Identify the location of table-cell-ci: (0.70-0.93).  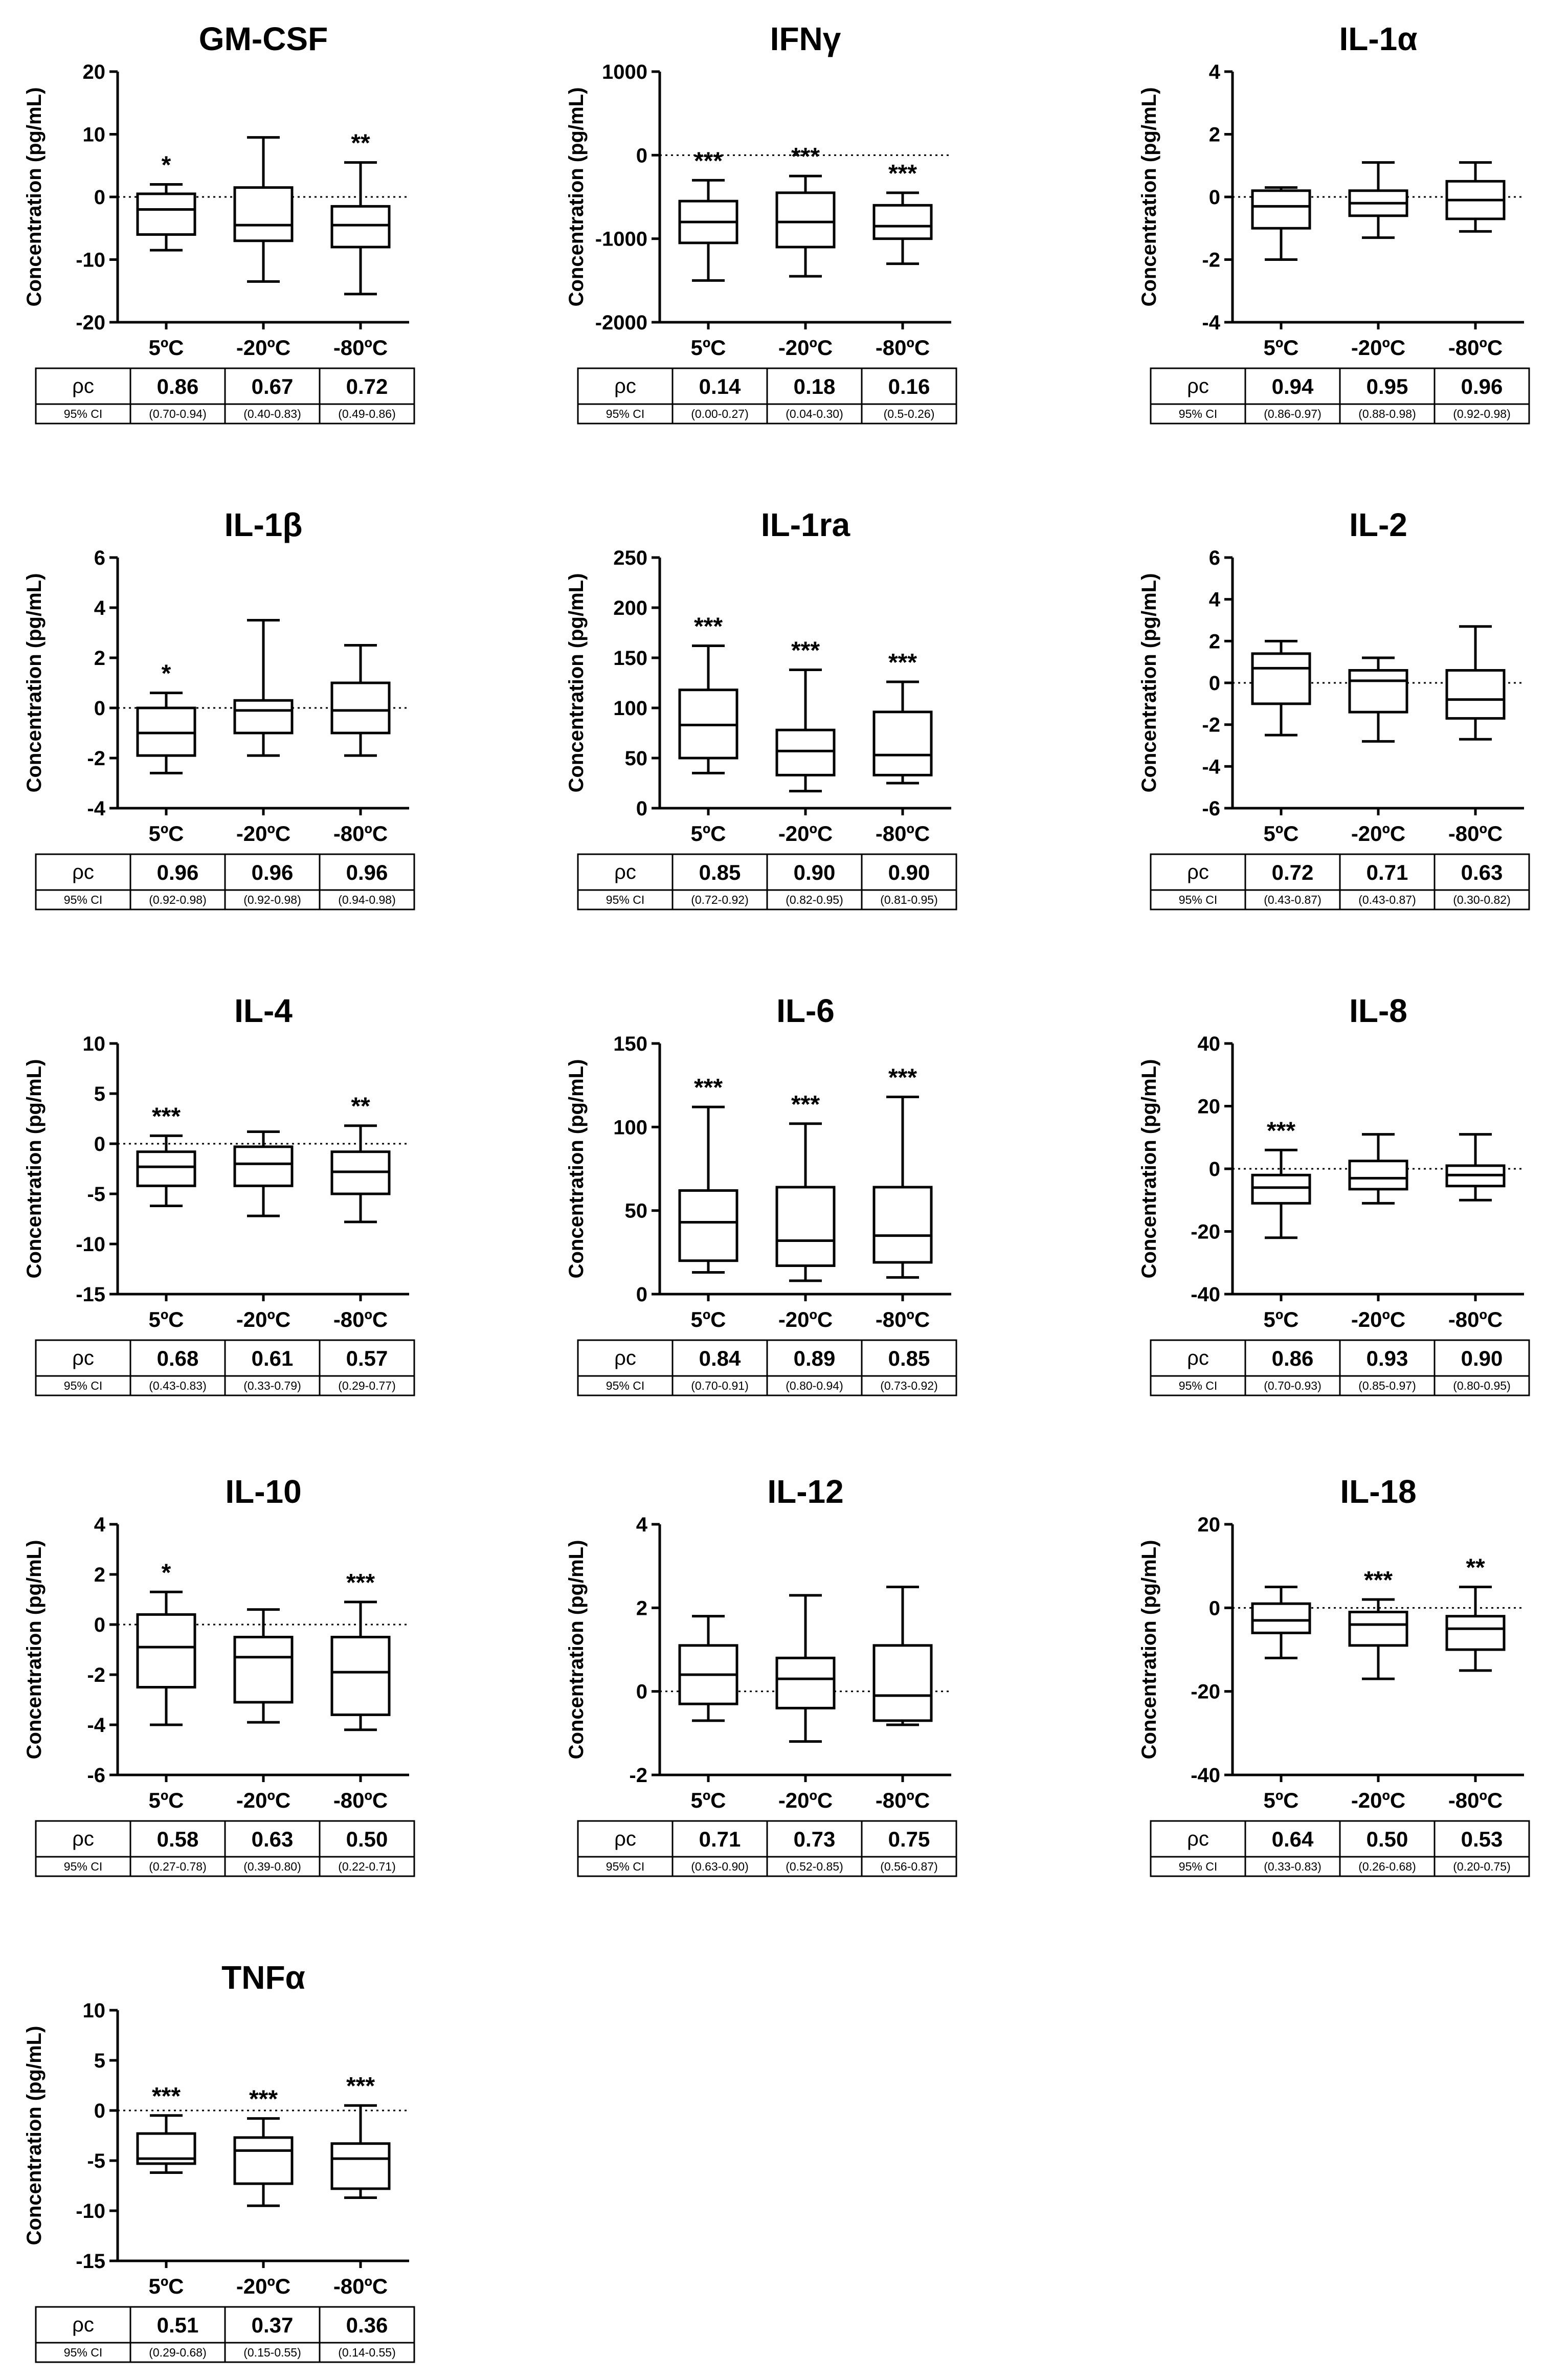
(1292, 1385).